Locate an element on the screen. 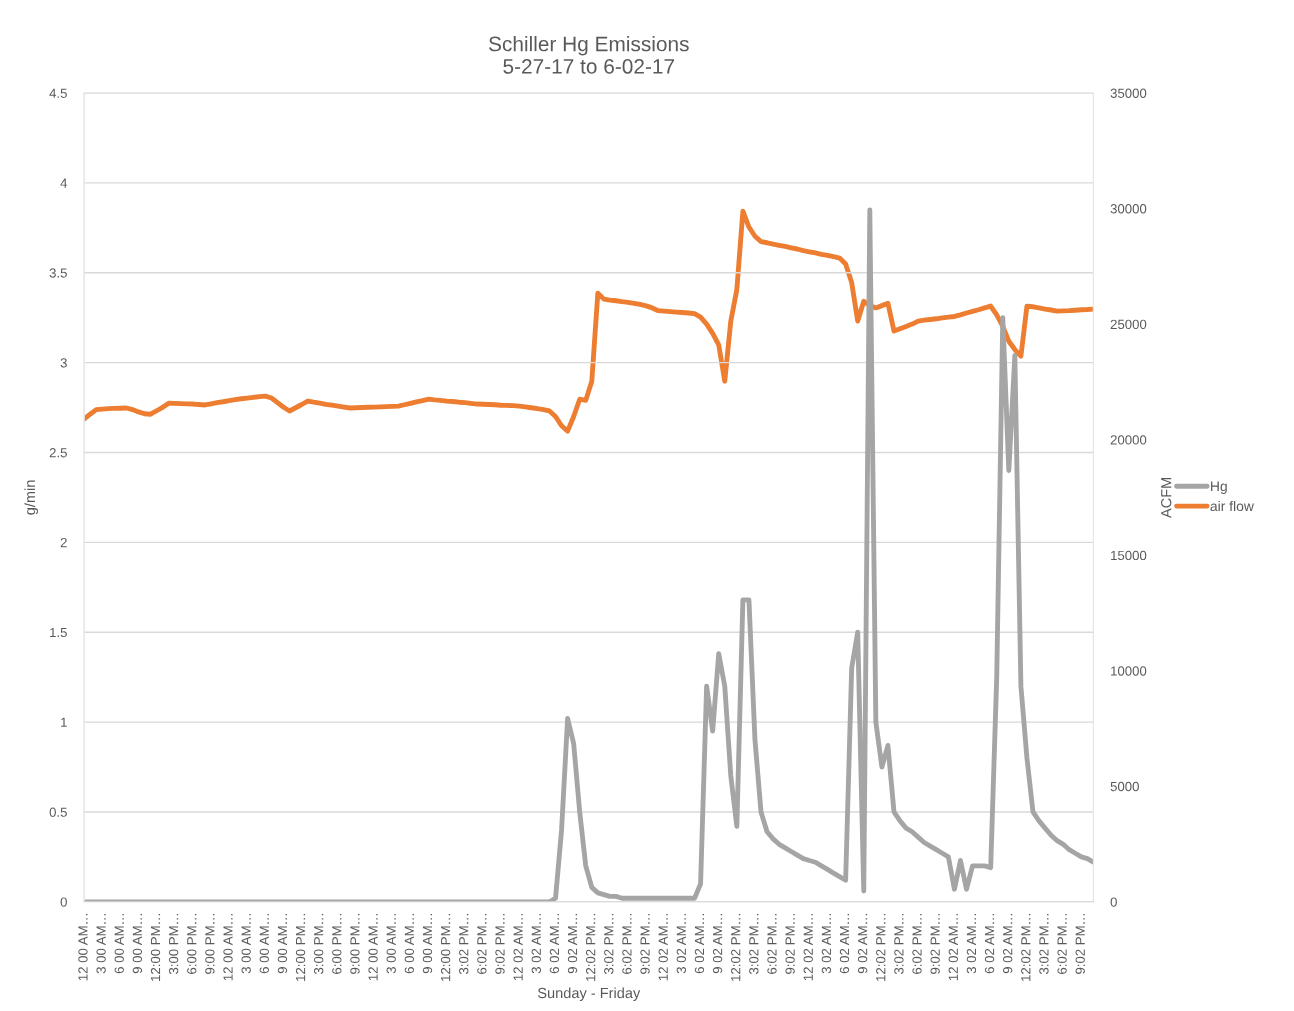 Image resolution: width=1294 pixels, height=1011 pixels. y-tick-label: 1 is located at coordinates (64, 722).